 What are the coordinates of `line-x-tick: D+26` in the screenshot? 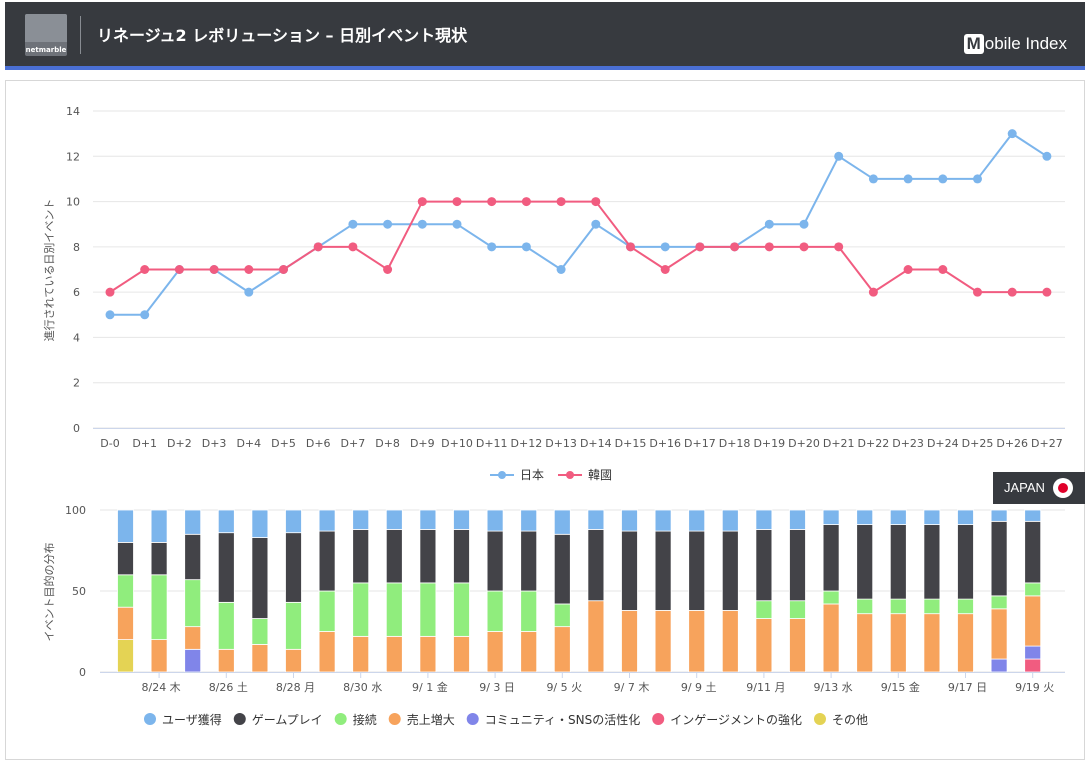 It's located at (1012, 443).